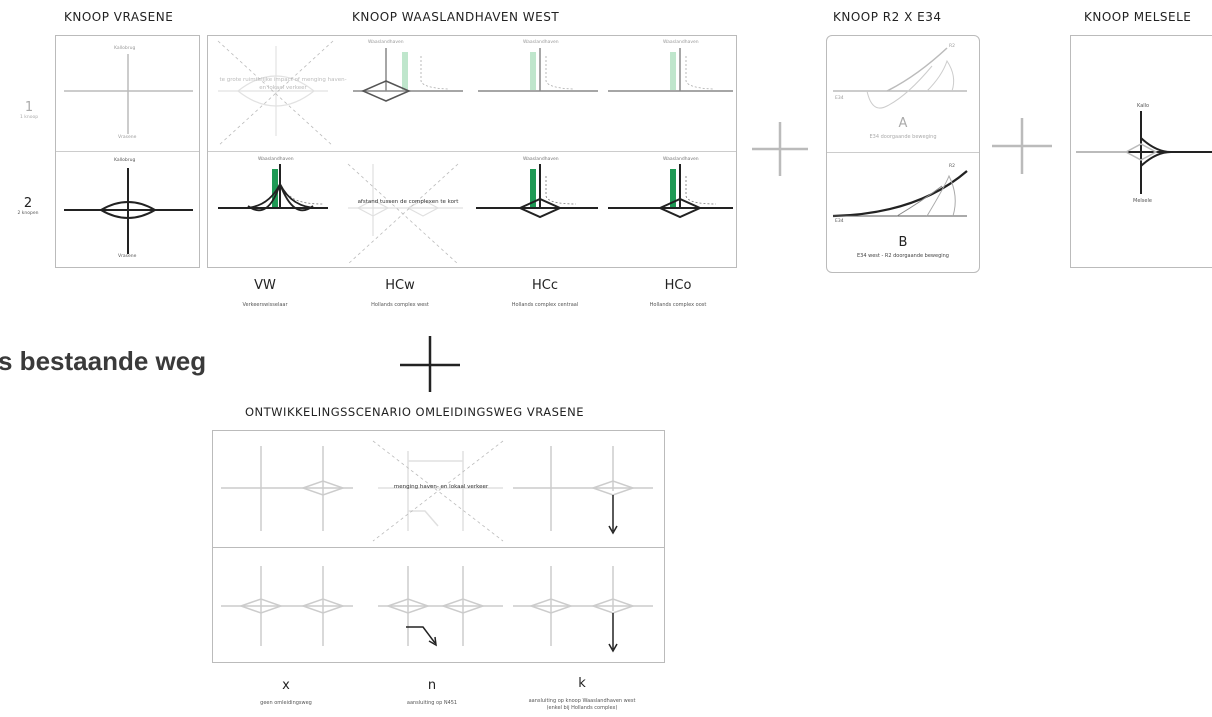 The image size is (1212, 717). What do you see at coordinates (265, 305) in the screenshot?
I see `col-desc-vw: Verkeerswisselaar` at bounding box center [265, 305].